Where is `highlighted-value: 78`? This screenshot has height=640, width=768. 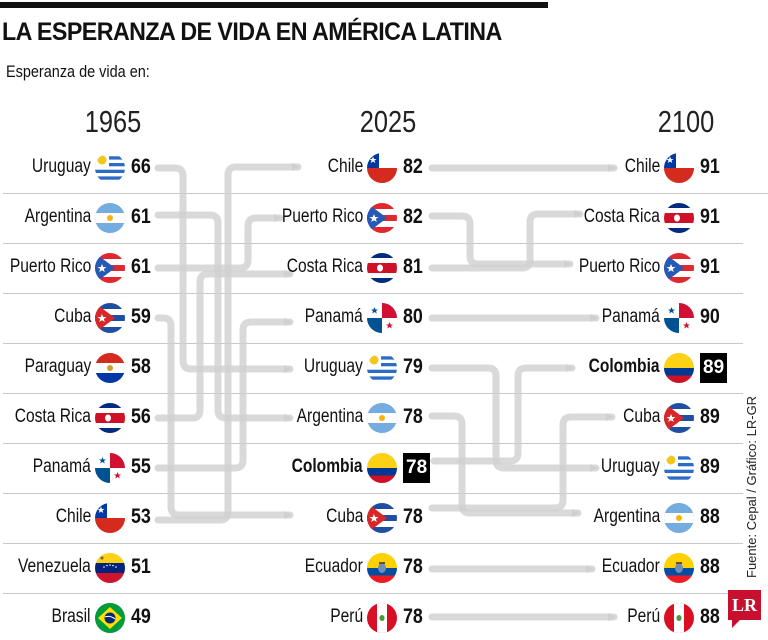 highlighted-value: 78 is located at coordinates (417, 468).